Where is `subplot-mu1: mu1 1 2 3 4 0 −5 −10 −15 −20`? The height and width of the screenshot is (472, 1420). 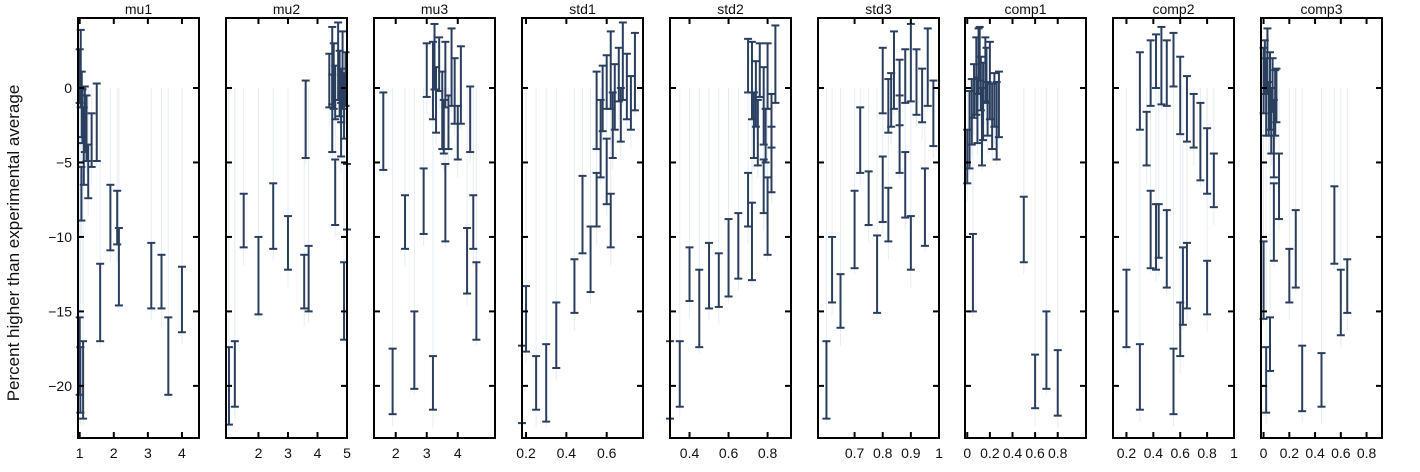 subplot-mu1: mu1 1 2 3 4 0 −5 −10 −15 −20 is located at coordinates (124, 231).